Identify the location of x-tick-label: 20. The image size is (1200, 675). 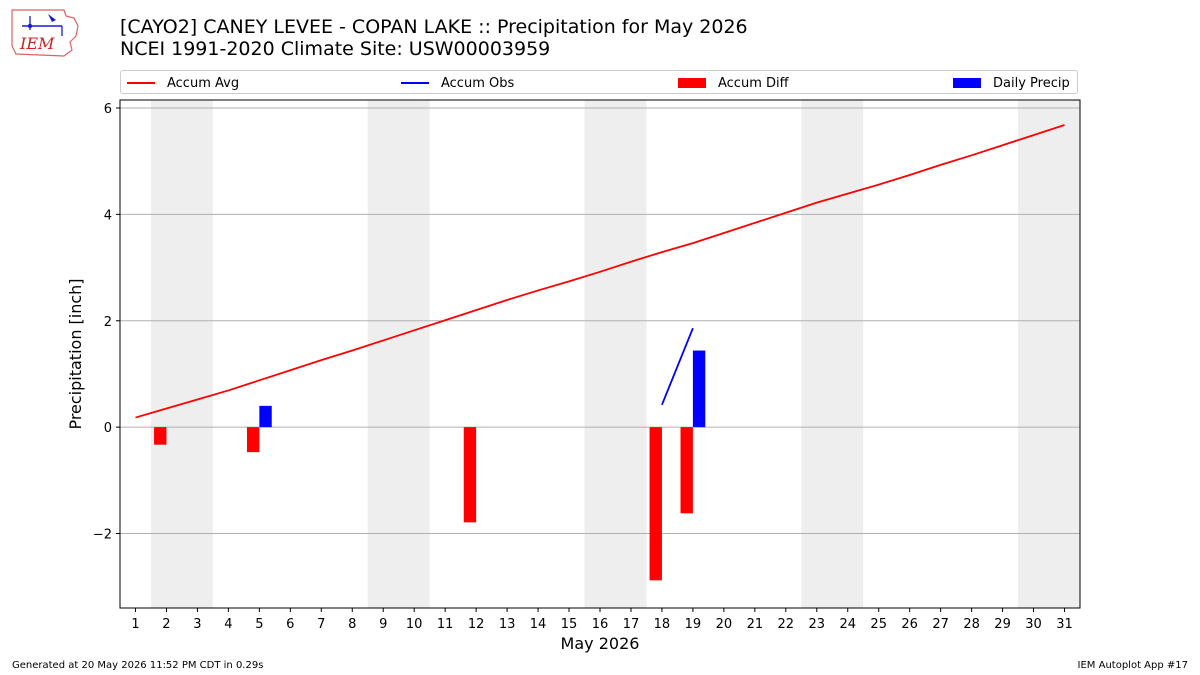
(724, 624).